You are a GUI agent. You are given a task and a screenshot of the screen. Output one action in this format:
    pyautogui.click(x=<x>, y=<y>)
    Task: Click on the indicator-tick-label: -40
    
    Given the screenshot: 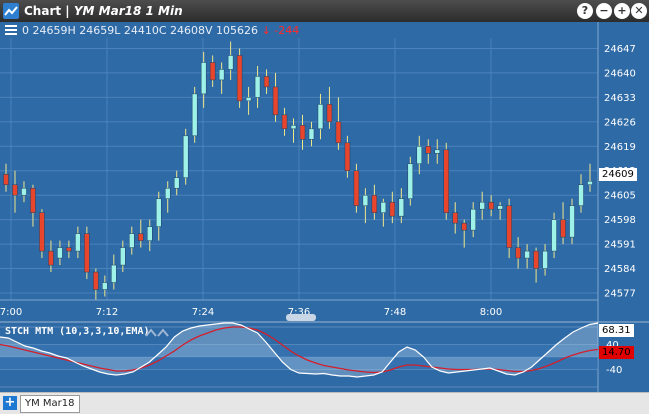 What is the action you would take?
    pyautogui.click(x=614, y=370)
    